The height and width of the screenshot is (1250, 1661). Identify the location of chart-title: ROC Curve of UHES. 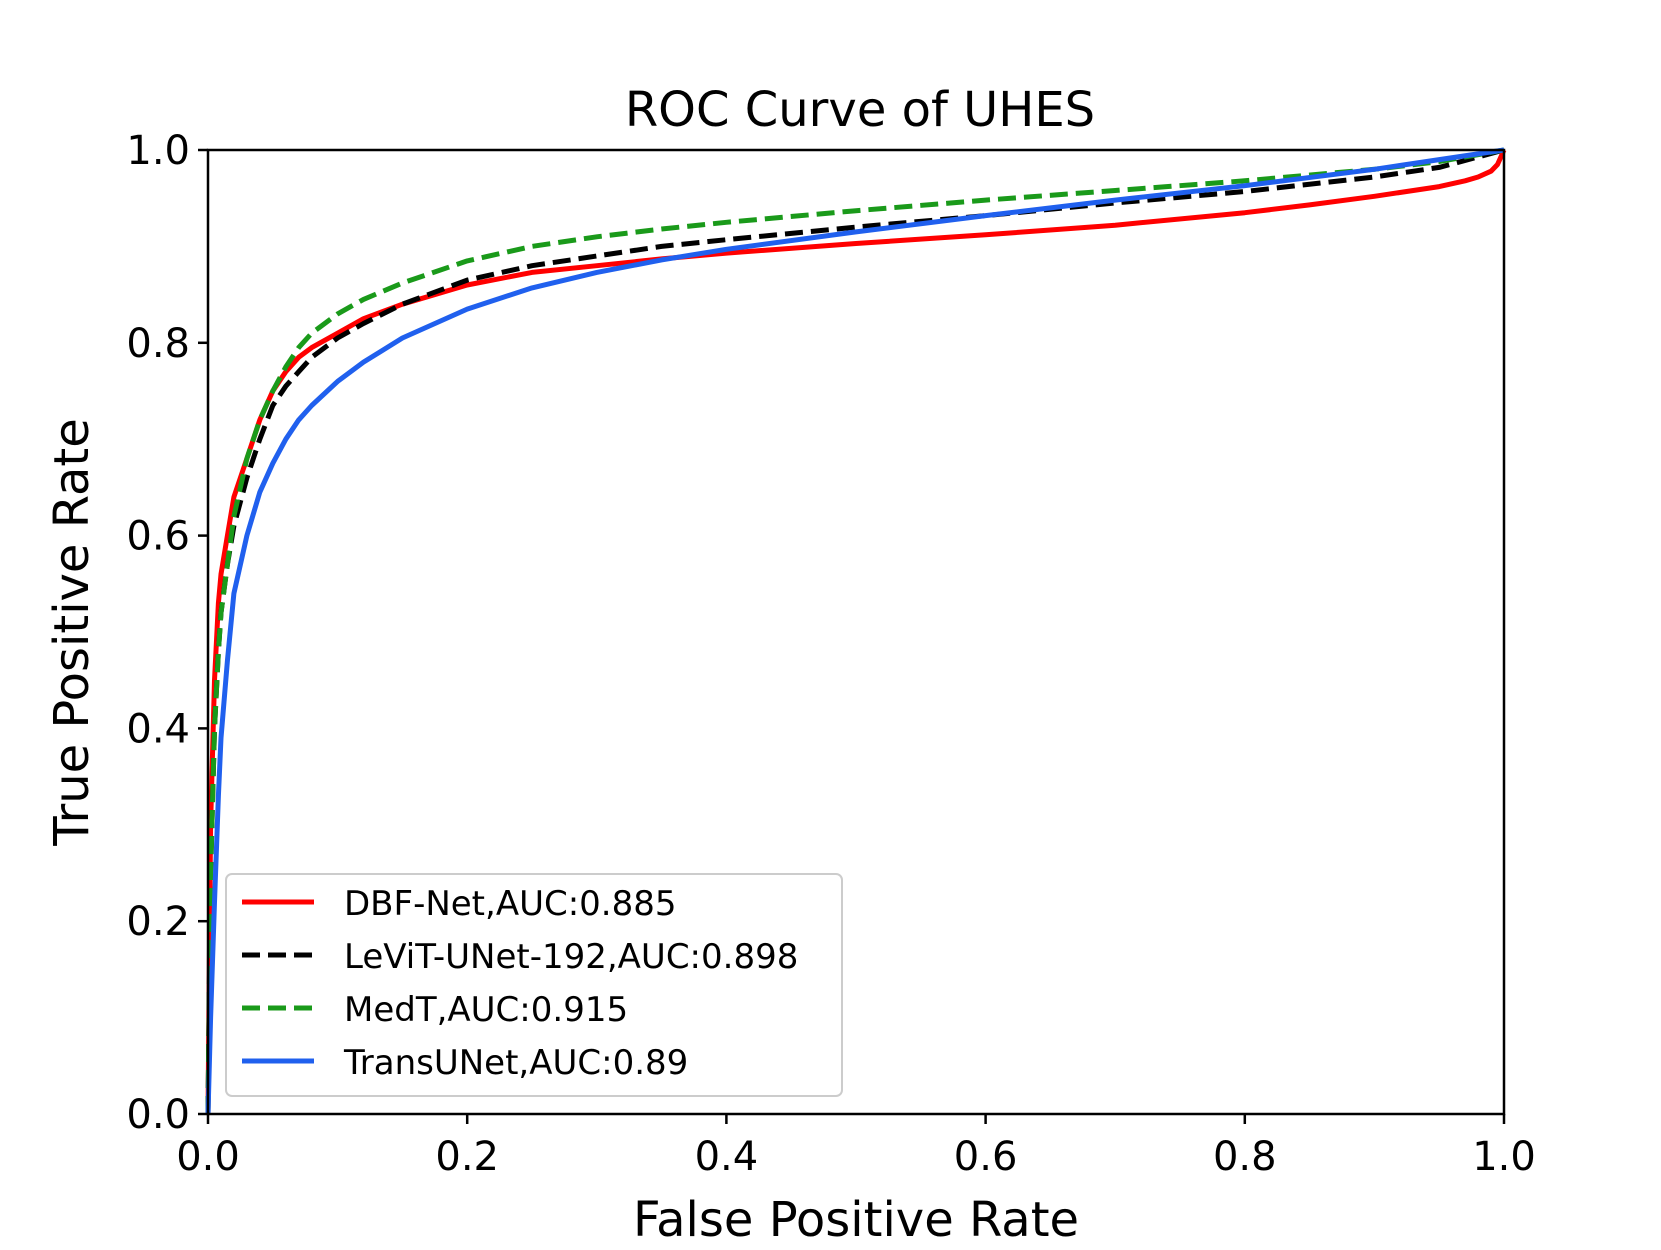
(860, 110).